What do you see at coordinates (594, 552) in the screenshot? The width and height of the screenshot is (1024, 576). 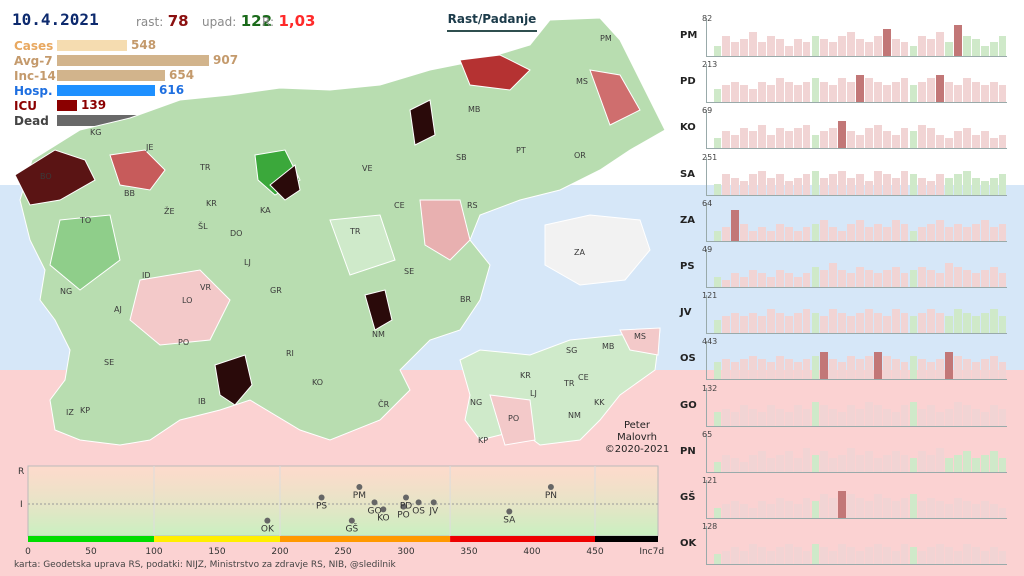 I see `x-tick-label: 450` at bounding box center [594, 552].